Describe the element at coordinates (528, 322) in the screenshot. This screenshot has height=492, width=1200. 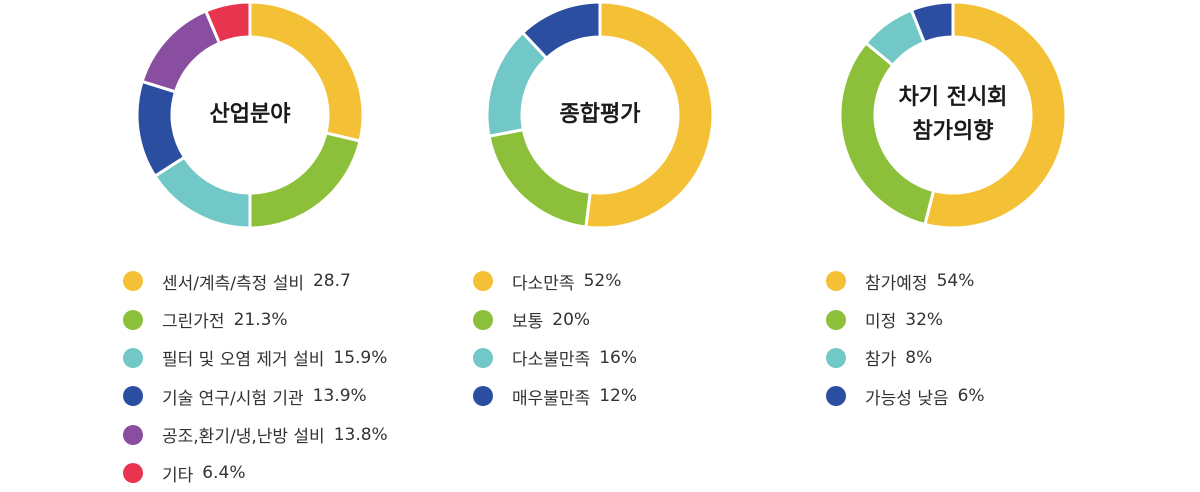
I see `legend-label: 보통` at that location.